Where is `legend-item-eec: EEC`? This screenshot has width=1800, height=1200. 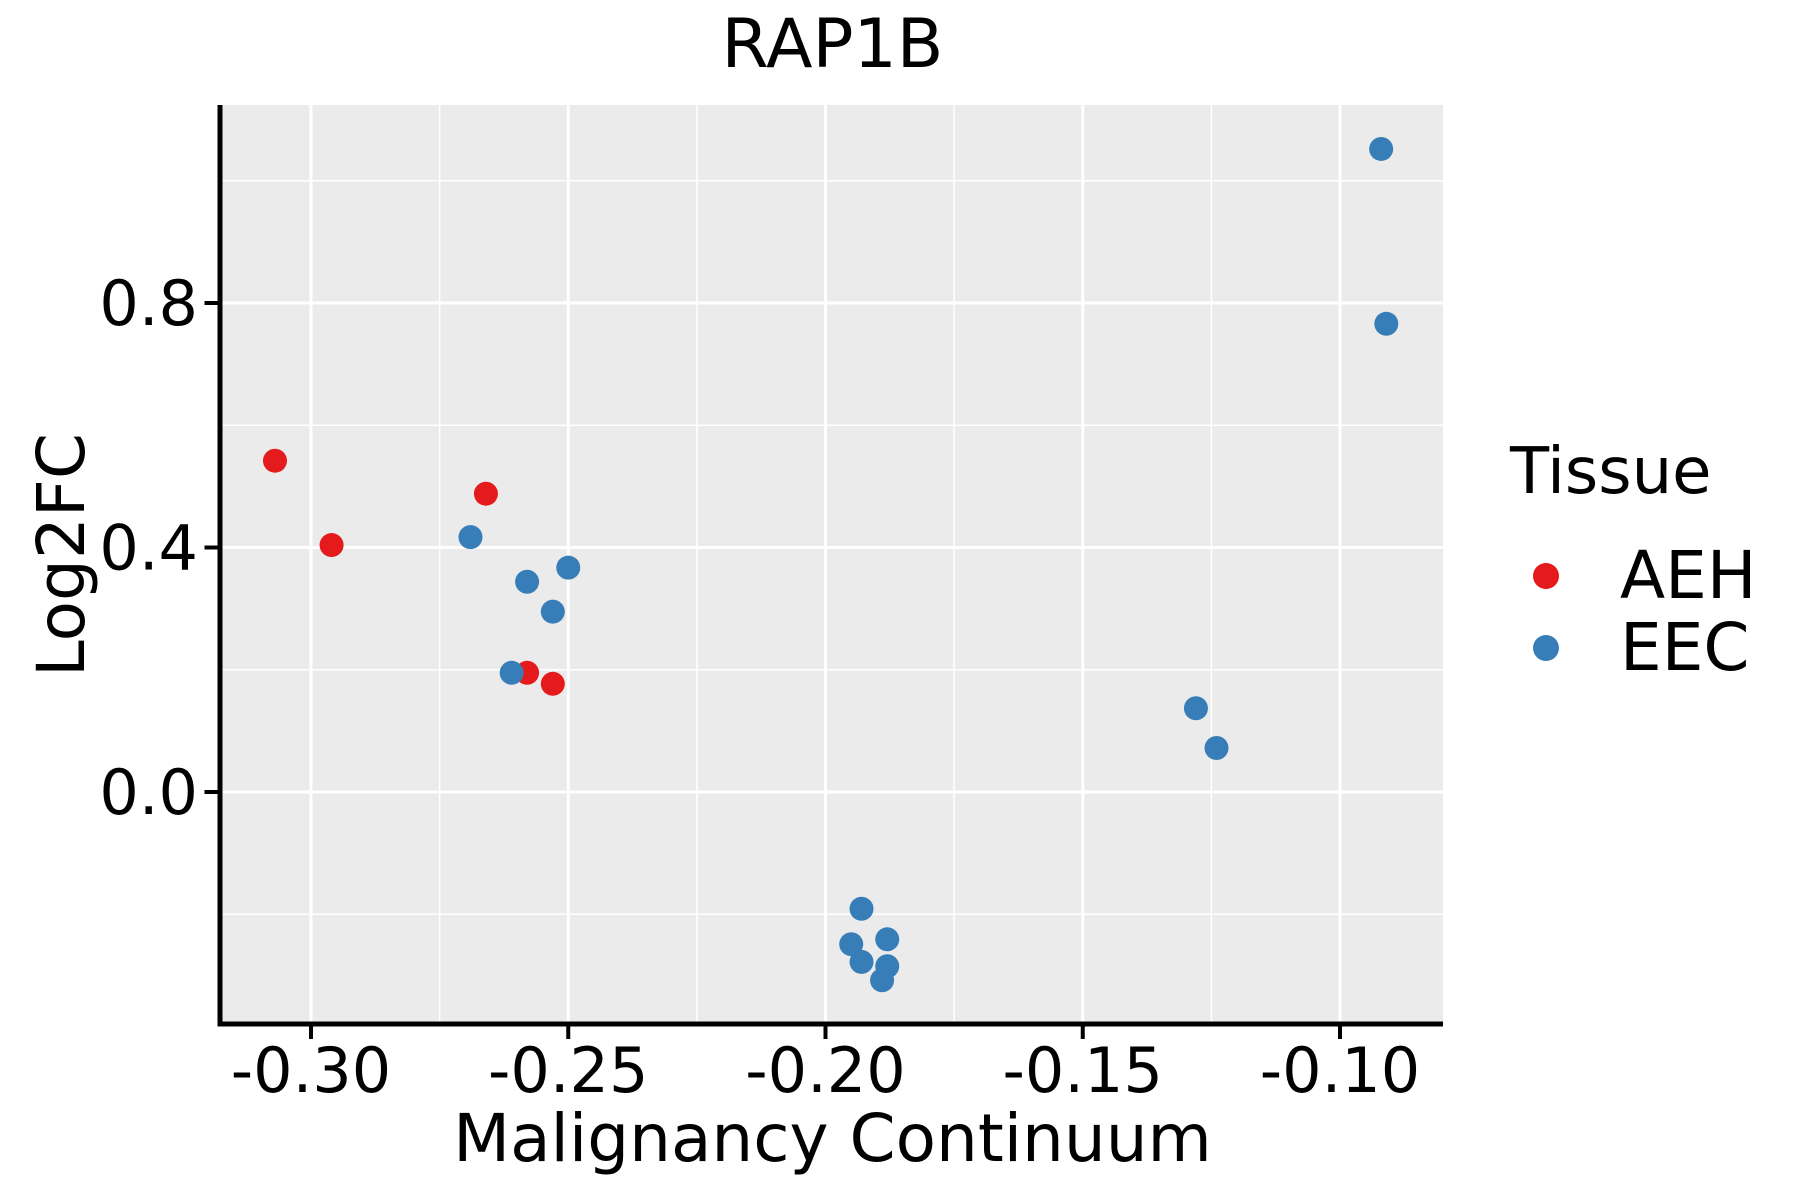 legend-item-eec: EEC is located at coordinates (1633, 648).